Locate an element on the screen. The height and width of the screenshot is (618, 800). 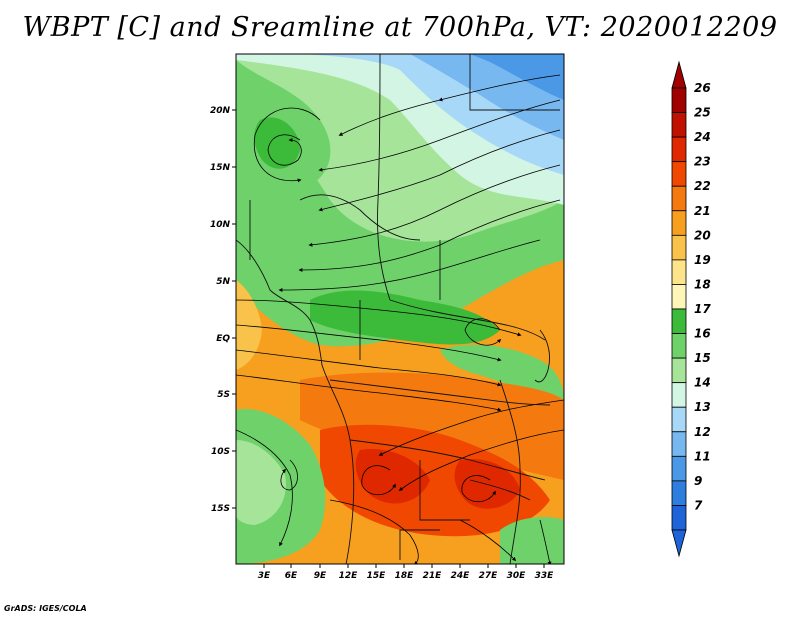
colorbar-label: 16 is located at coordinates (702, 334).